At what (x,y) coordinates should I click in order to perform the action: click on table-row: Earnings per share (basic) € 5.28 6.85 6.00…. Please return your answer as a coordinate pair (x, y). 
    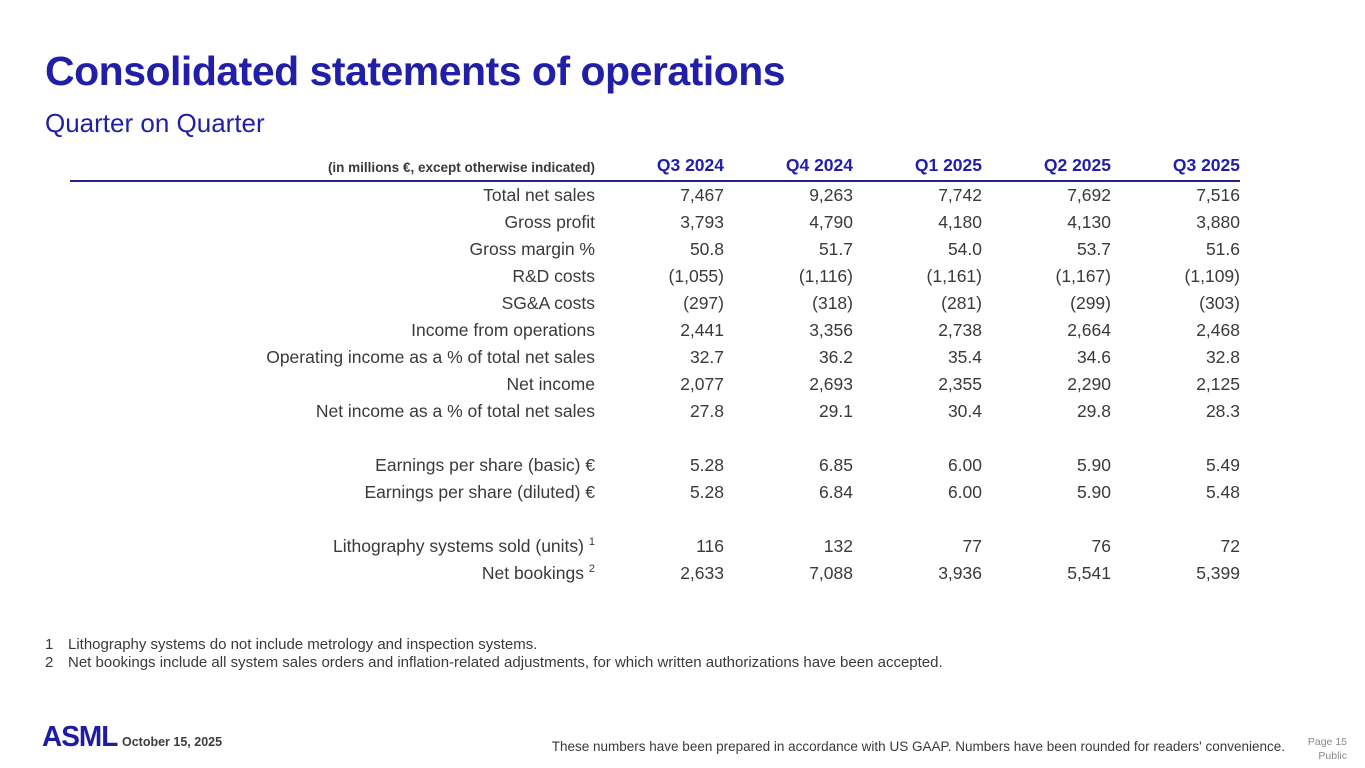
    Looking at the image, I should click on (655, 465).